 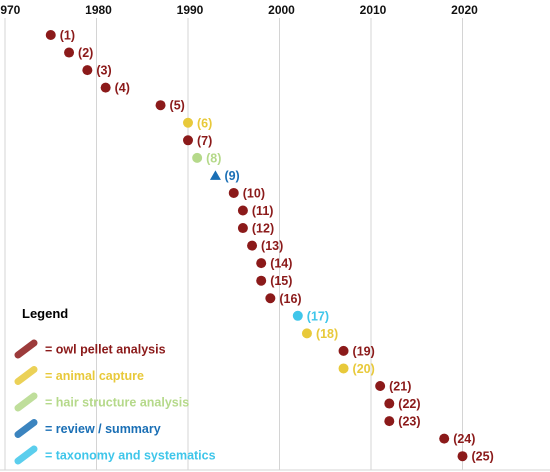 What do you see at coordinates (409, 404) in the screenshot?
I see `point-label: (22)` at bounding box center [409, 404].